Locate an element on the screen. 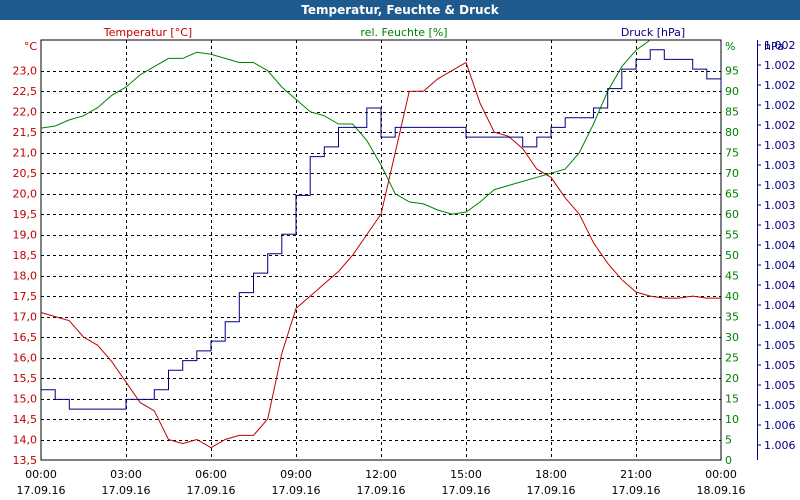 Image resolution: width=800 pixels, height=500 pixels. temperature-tick-label: 20,0 is located at coordinates (25, 194).